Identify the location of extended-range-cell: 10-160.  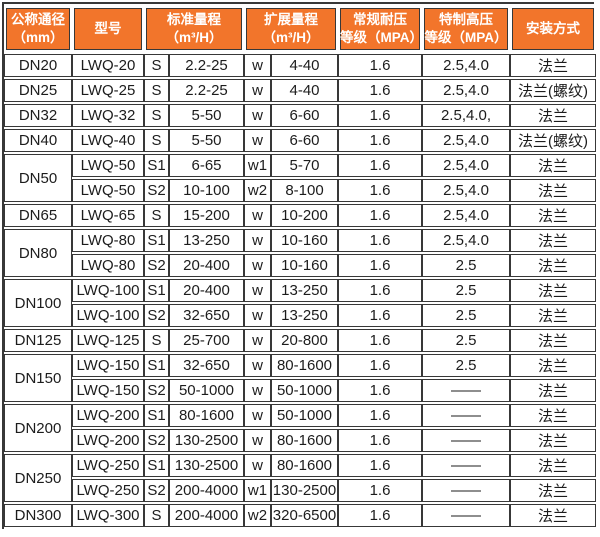
(304, 240).